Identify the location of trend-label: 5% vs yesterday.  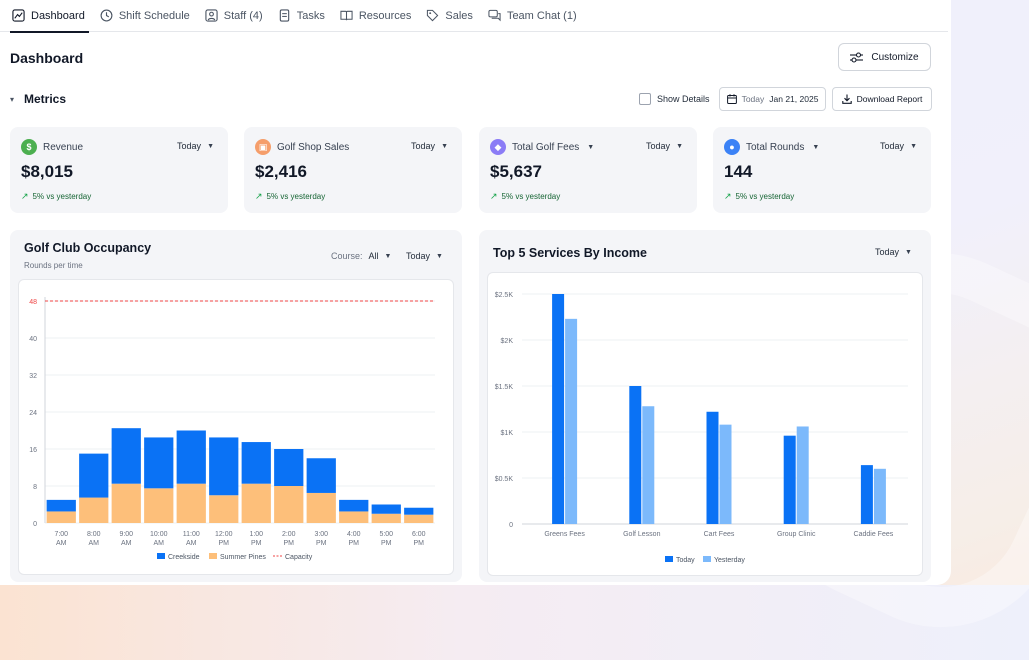
(296, 196).